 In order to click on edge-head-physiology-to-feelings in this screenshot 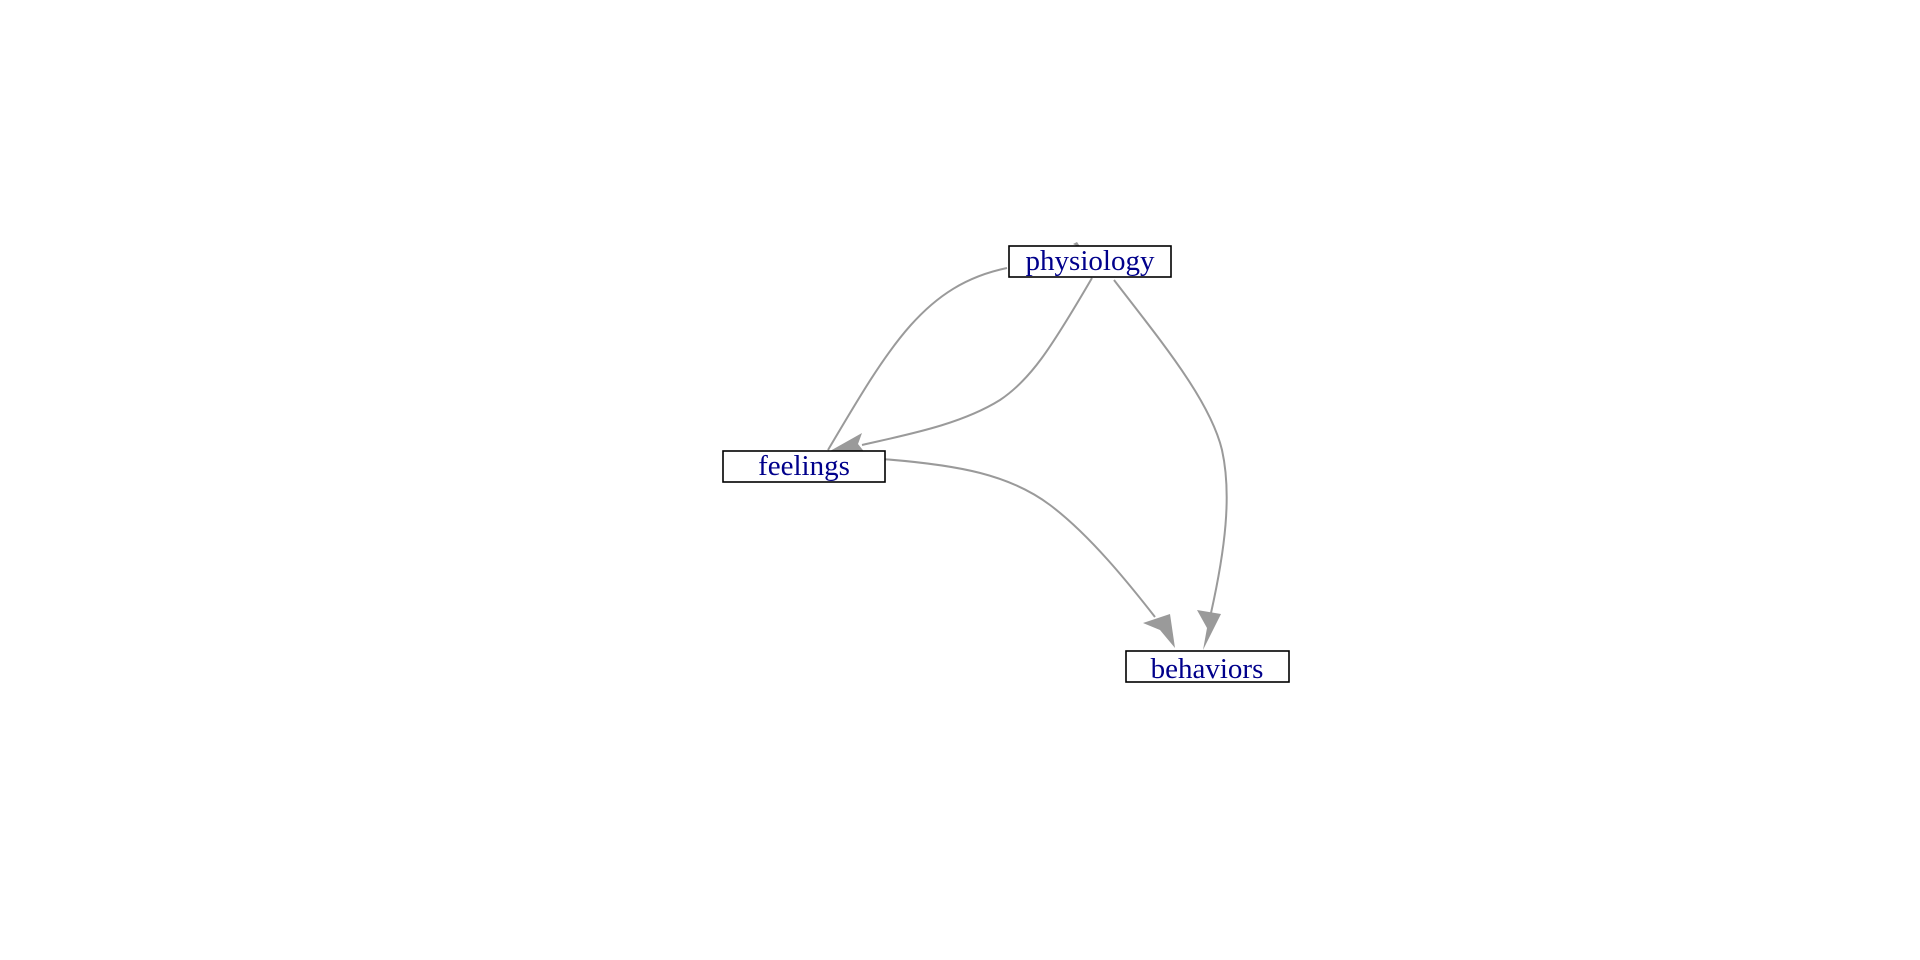, I will do `click(848, 443)`.